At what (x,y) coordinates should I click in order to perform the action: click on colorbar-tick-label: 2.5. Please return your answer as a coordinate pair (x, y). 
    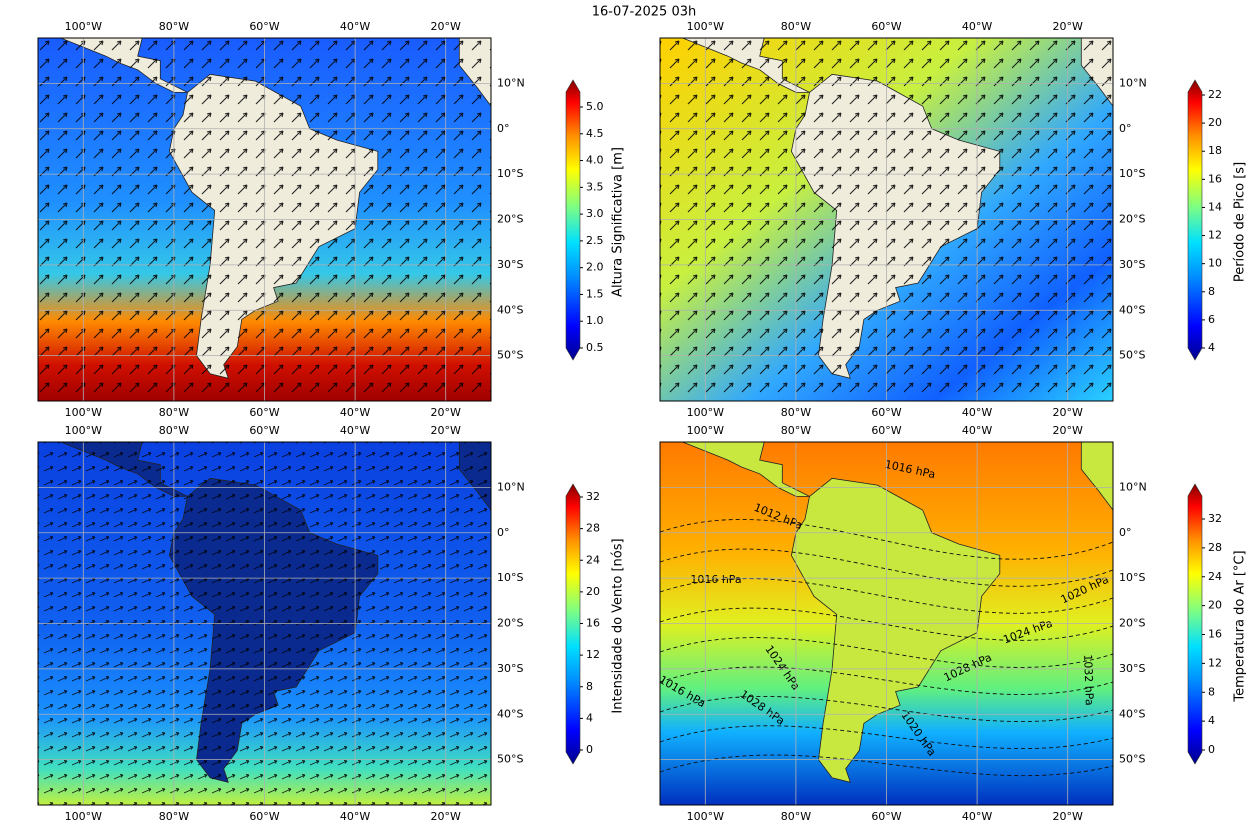
    Looking at the image, I should click on (595, 240).